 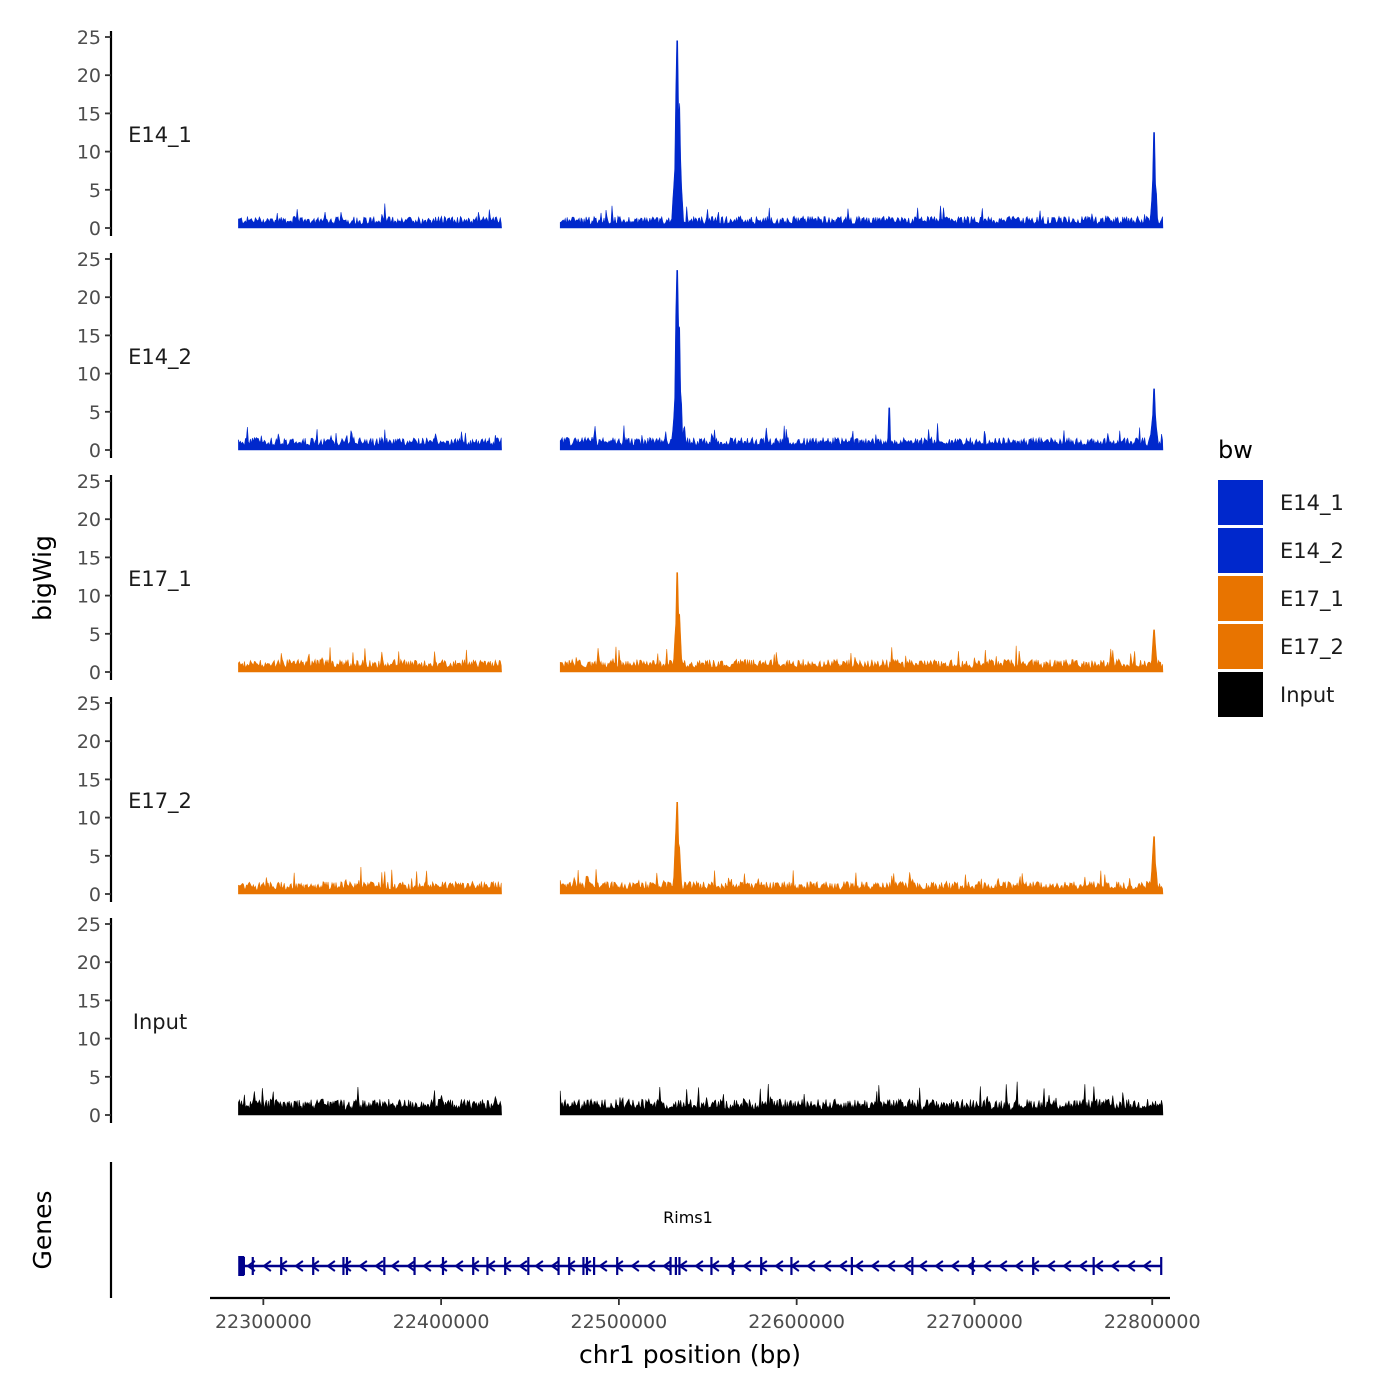 I want to click on legend-items: E14_1 E14_2 E17_1 E17_2 Input, so click(x=1281, y=598).